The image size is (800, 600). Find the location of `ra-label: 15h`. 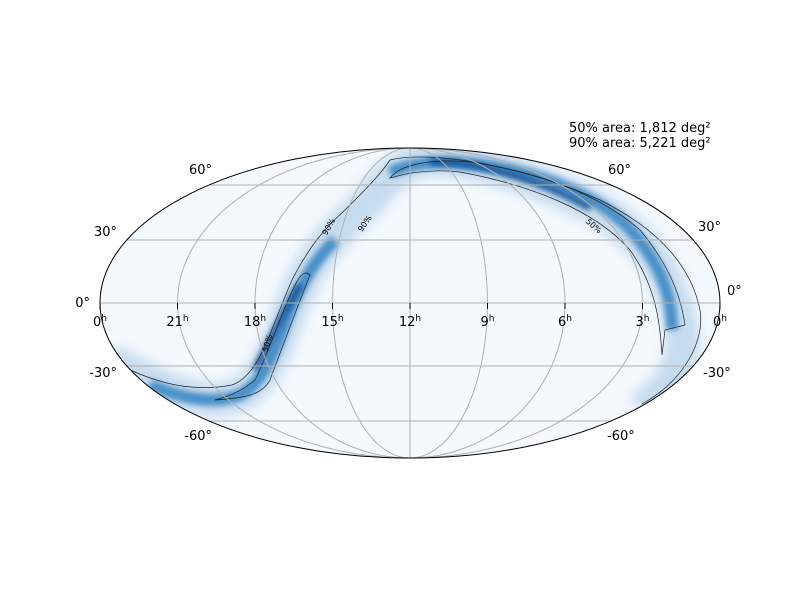

ra-label: 15h is located at coordinates (332, 322).